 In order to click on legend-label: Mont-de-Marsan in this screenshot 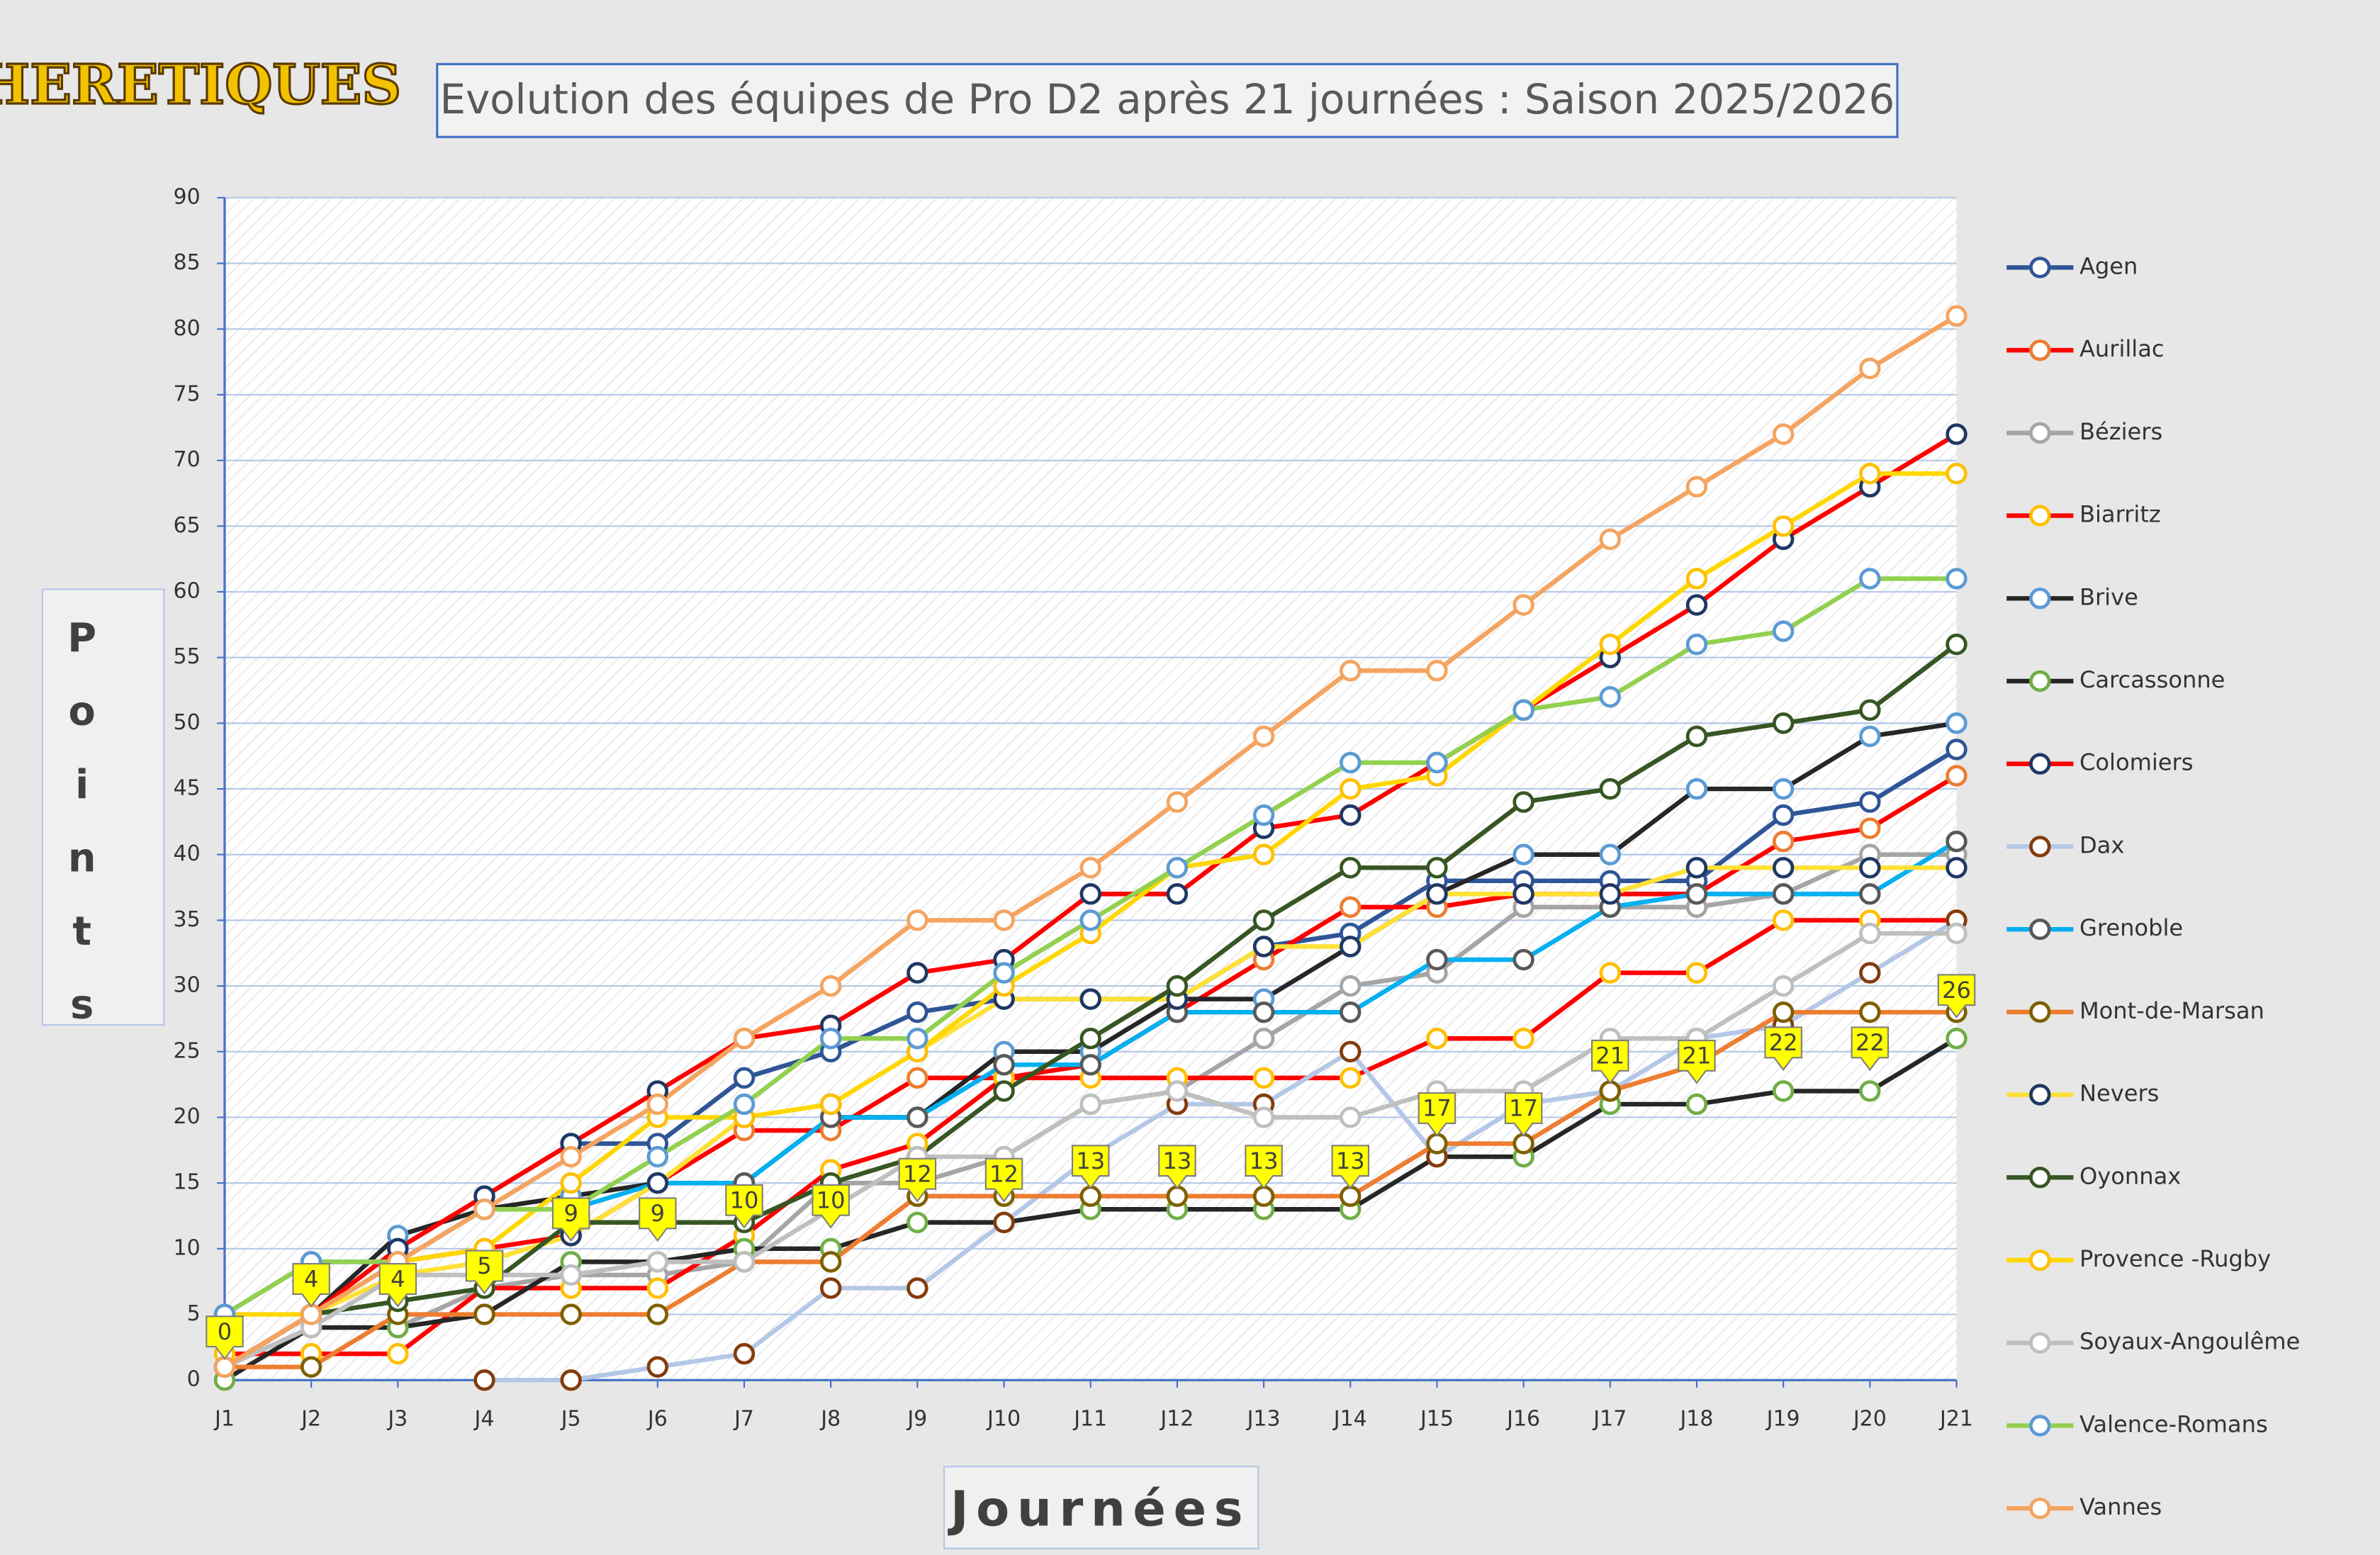, I will do `click(2172, 1010)`.